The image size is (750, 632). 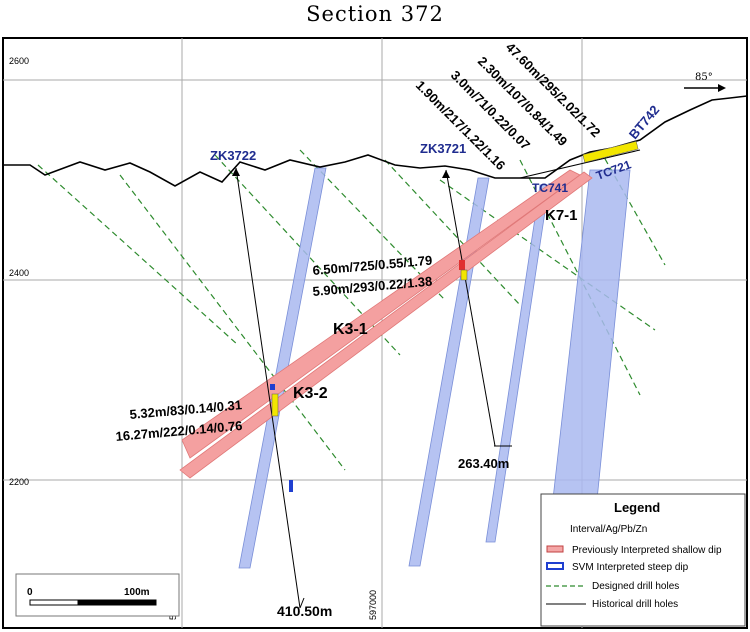 What do you see at coordinates (647, 550) in the screenshot?
I see `legend-label-shallow: Previously Interpreted shallow dip` at bounding box center [647, 550].